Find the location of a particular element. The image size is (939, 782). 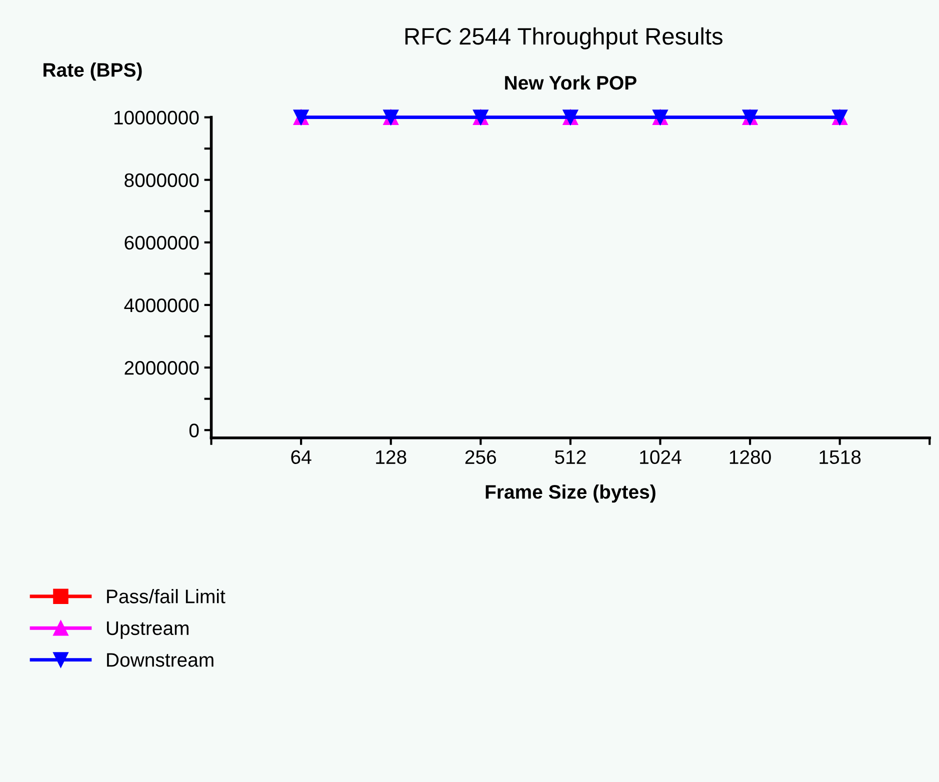

x-tick-label: 1024 is located at coordinates (661, 457).